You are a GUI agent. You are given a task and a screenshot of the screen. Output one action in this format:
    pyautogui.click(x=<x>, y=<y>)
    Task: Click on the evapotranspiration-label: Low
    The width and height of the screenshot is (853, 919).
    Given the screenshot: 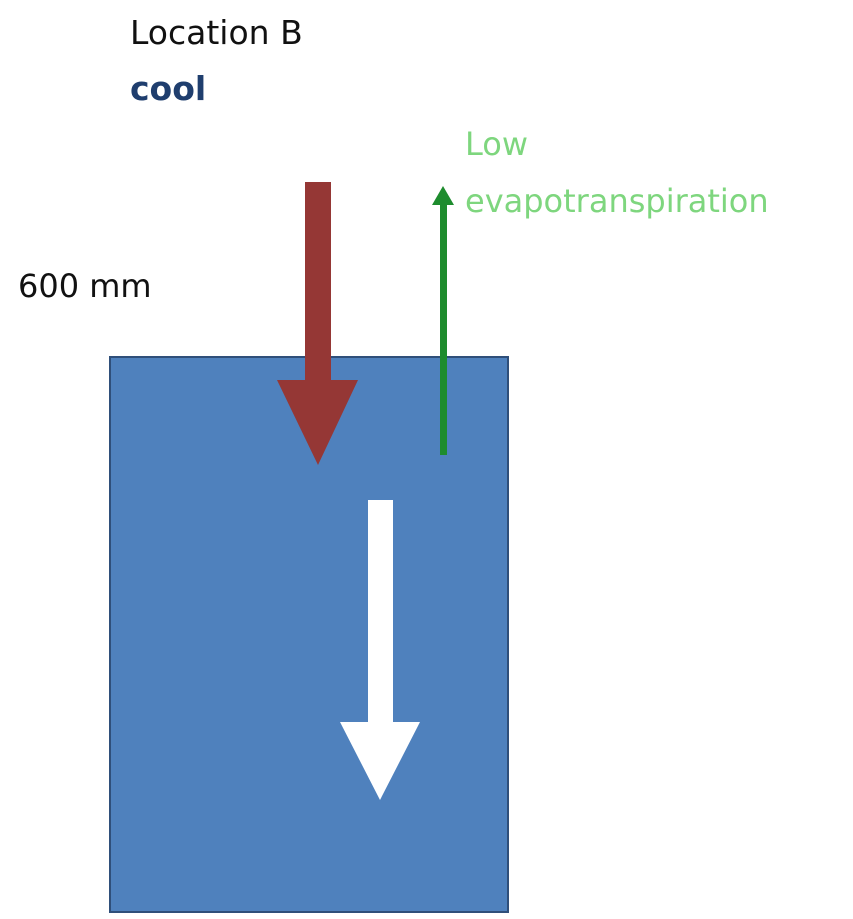 What is the action you would take?
    pyautogui.click(x=496, y=144)
    